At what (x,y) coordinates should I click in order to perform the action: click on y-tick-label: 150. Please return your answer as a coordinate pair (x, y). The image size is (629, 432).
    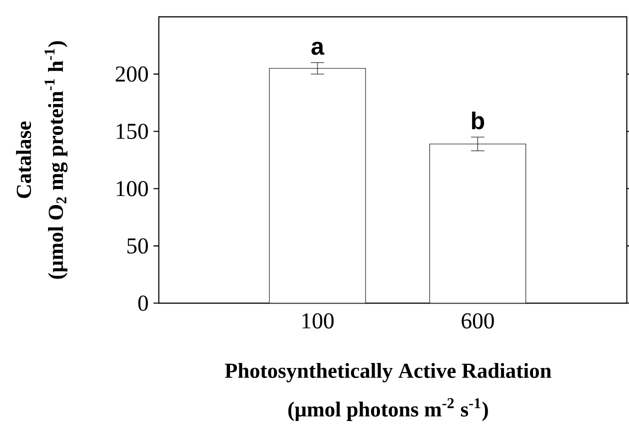
    Looking at the image, I should click on (132, 132).